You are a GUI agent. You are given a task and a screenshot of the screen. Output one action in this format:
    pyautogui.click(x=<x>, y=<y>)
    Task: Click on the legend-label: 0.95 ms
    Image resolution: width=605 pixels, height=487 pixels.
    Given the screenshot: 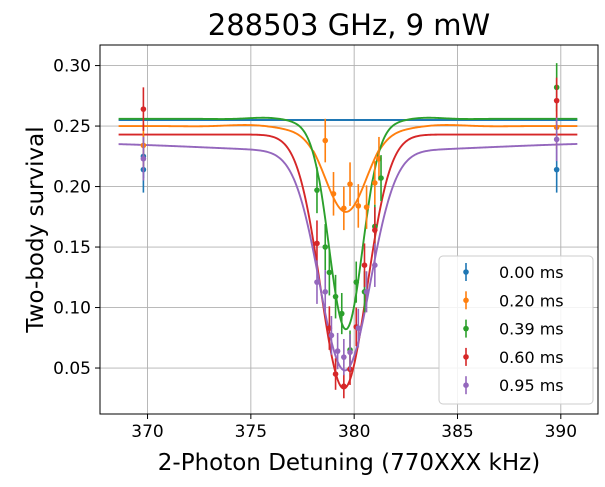 What is the action you would take?
    pyautogui.click(x=531, y=385)
    